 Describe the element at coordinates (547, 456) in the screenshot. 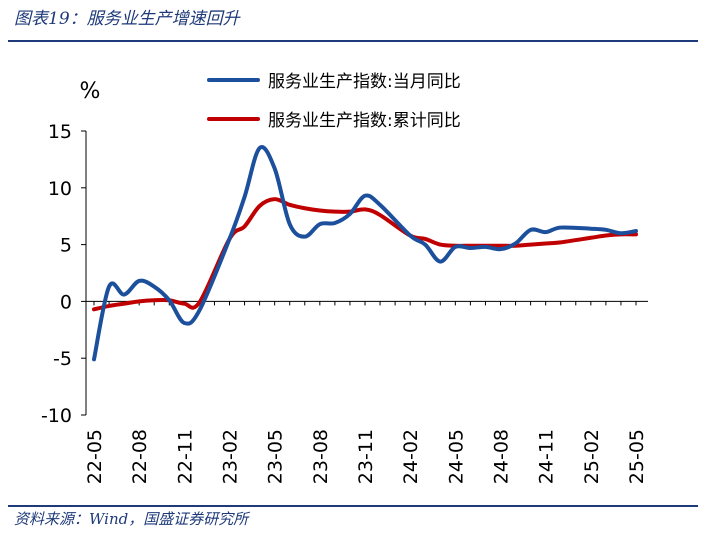

I see `x-tick-label: 24-11` at that location.